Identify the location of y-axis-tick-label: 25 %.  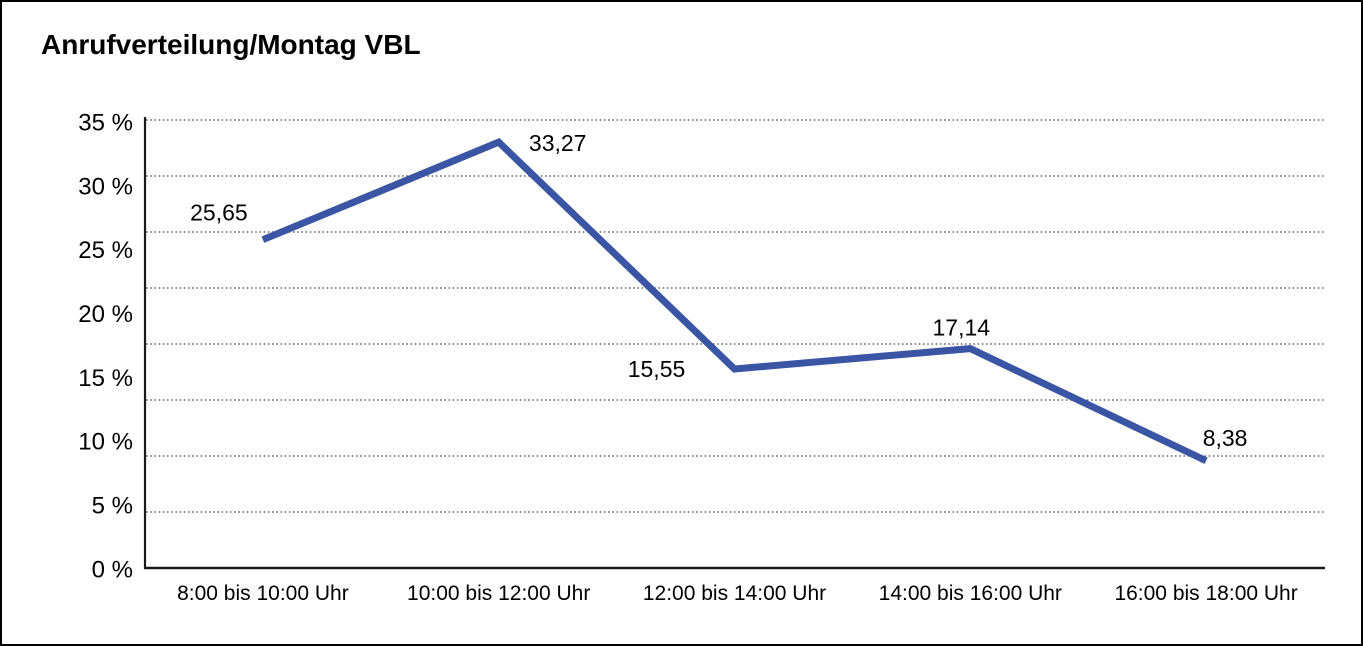
(105, 250).